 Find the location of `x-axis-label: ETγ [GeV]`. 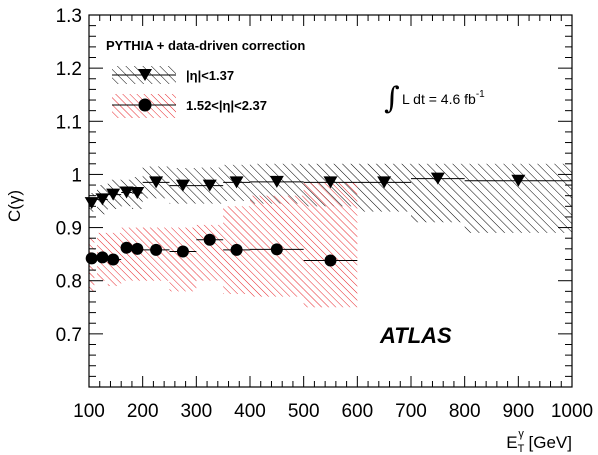

x-axis-label: ETγ [GeV] is located at coordinates (539, 441).